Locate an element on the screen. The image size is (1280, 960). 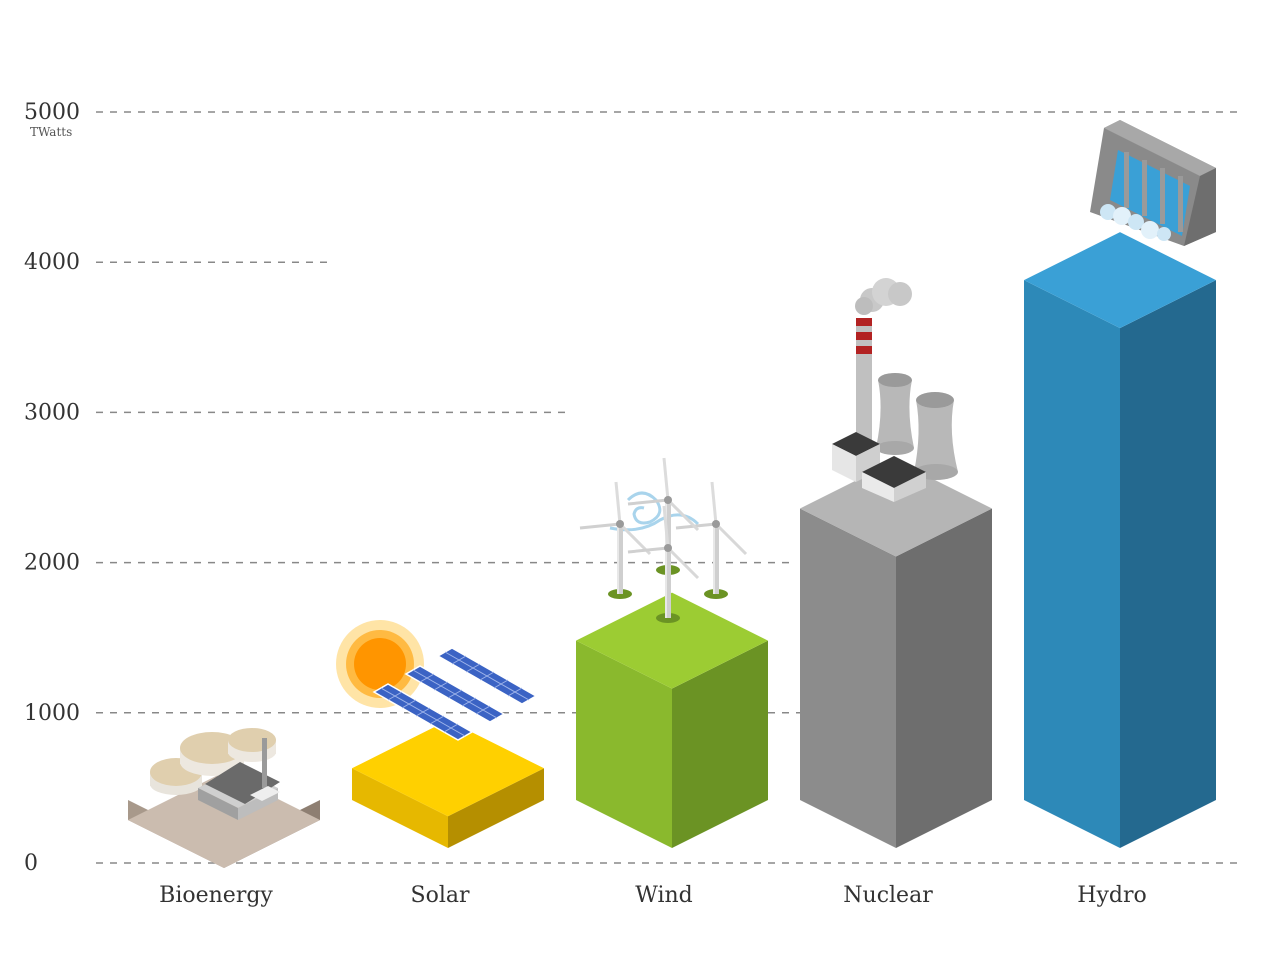
nuclear-plant-icon is located at coordinates (895, 390).